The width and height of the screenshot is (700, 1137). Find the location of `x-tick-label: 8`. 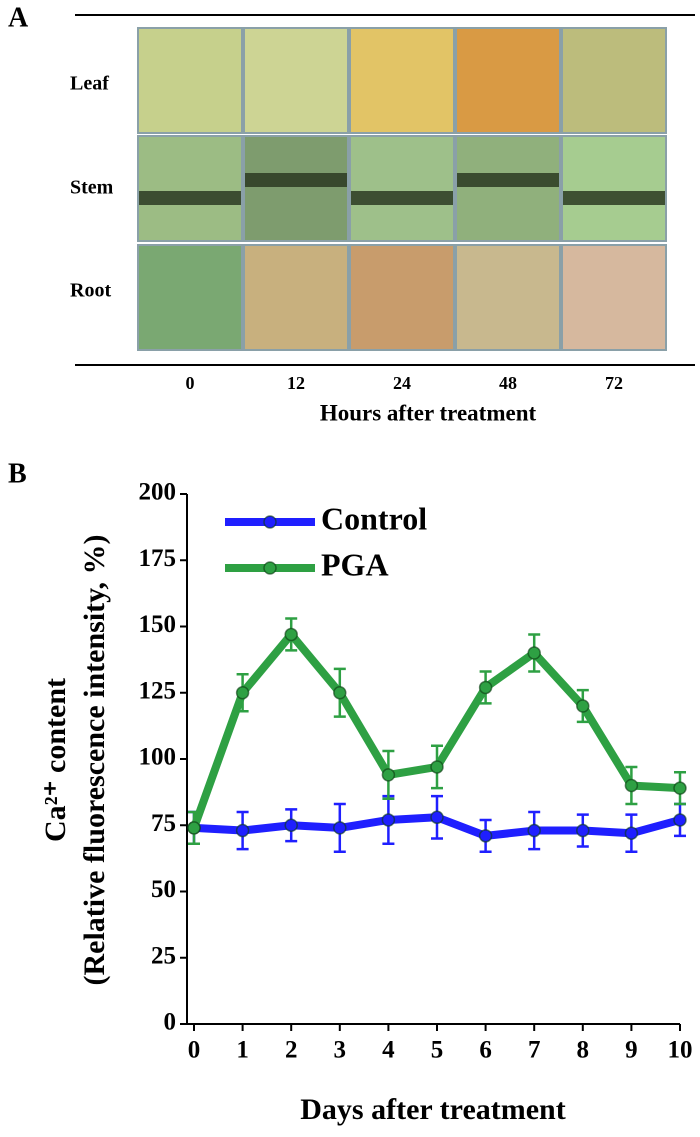

x-tick-label: 8 is located at coordinates (583, 1050).